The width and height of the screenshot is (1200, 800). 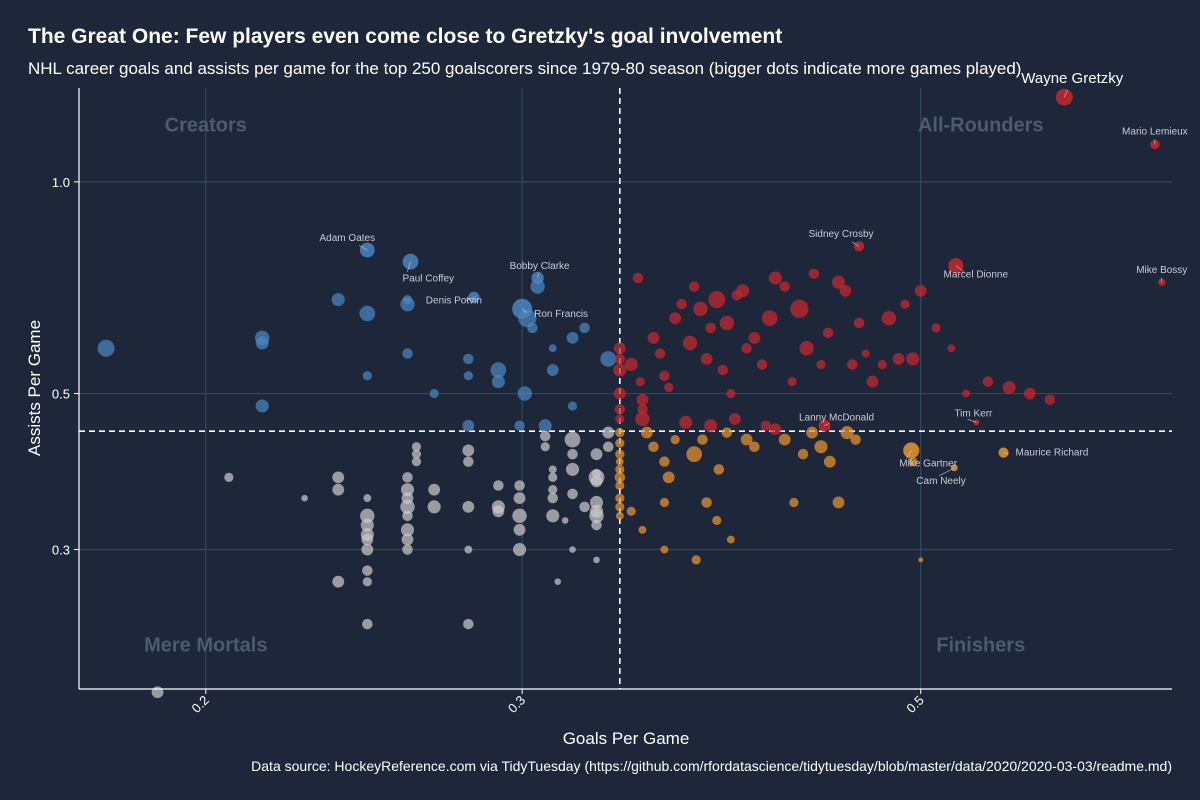 What do you see at coordinates (626, 738) in the screenshot?
I see `x-axis-title: Goals Per Game` at bounding box center [626, 738].